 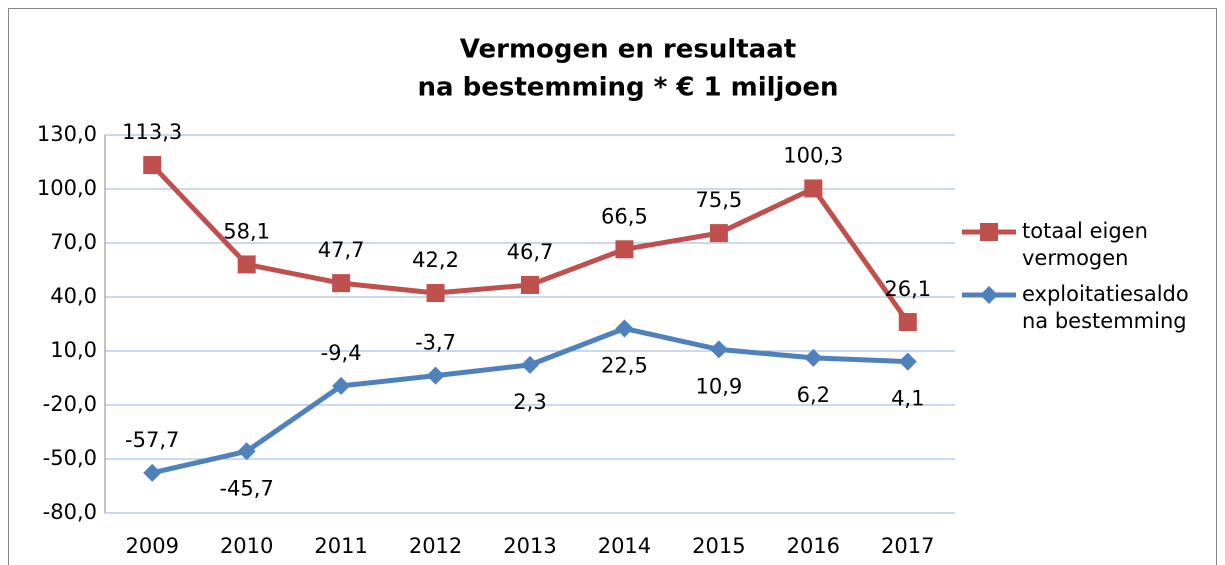 I want to click on x-tick-label: 2017, so click(x=907, y=546).